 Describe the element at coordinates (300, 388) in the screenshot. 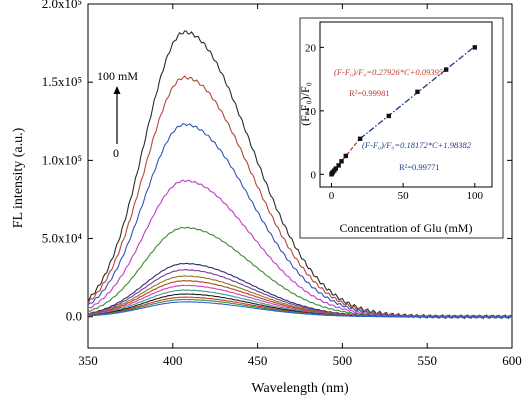

I see `main-x-axis-title: Wavelength (nm)` at that location.